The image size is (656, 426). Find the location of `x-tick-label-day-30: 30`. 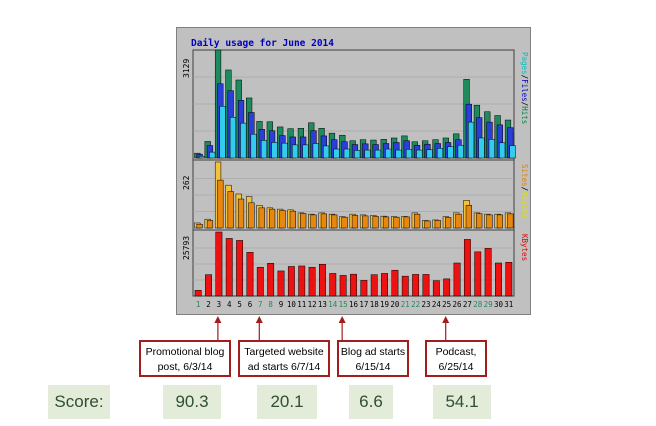

x-tick-label-day-30: 30 is located at coordinates (499, 304).